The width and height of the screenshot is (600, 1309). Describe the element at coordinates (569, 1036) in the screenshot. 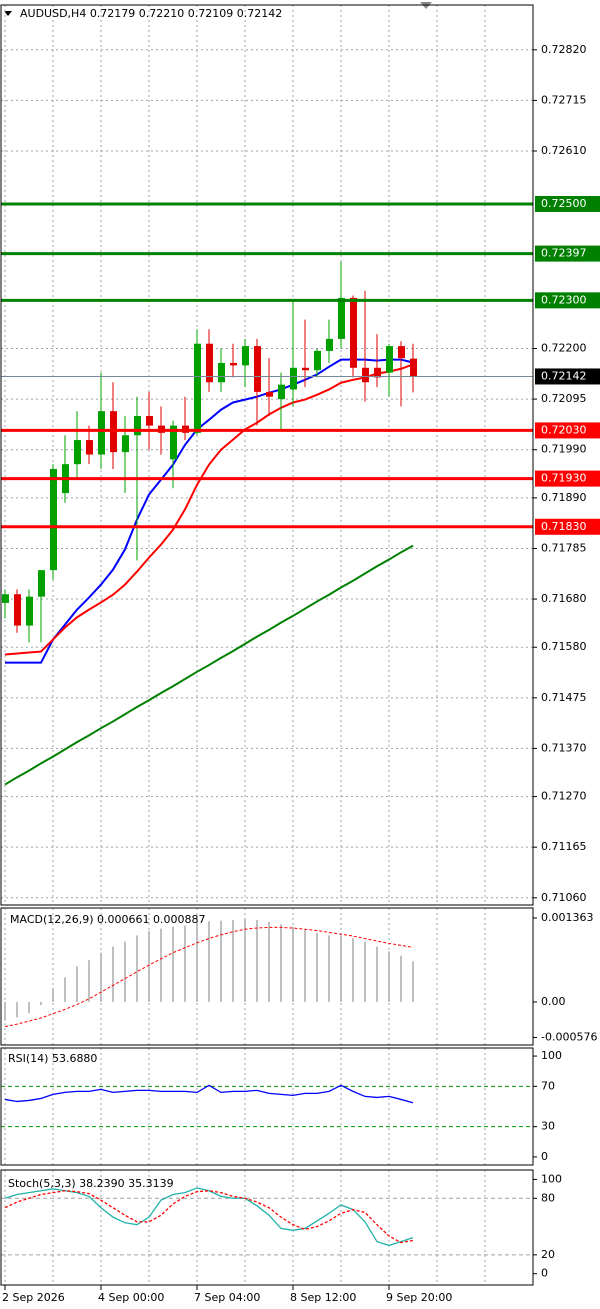

I see `y-tick-label: -0.000576` at that location.